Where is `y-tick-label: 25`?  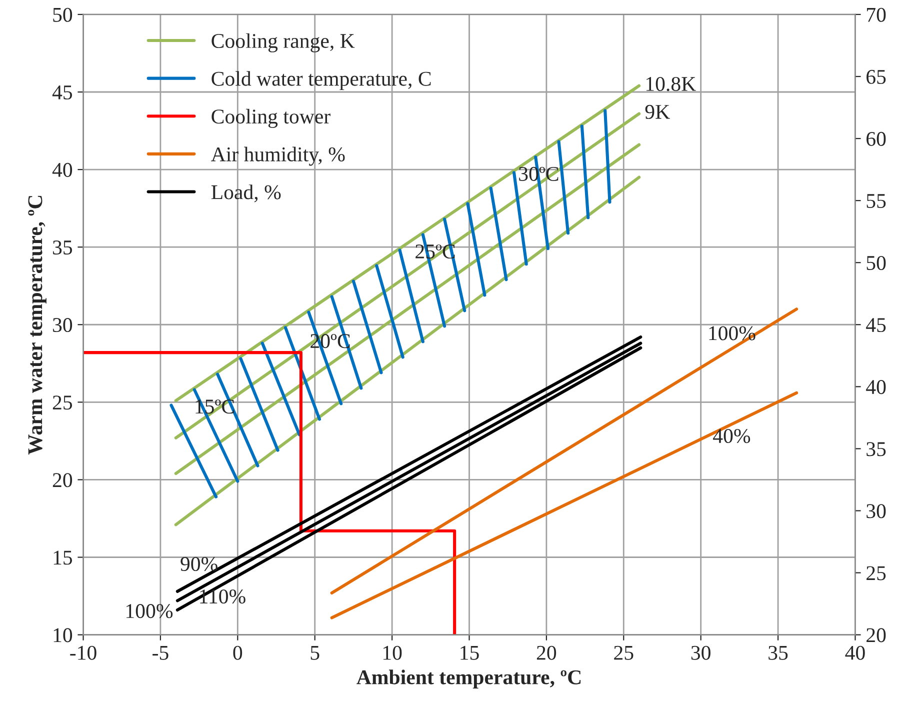 y-tick-label: 25 is located at coordinates (62, 403).